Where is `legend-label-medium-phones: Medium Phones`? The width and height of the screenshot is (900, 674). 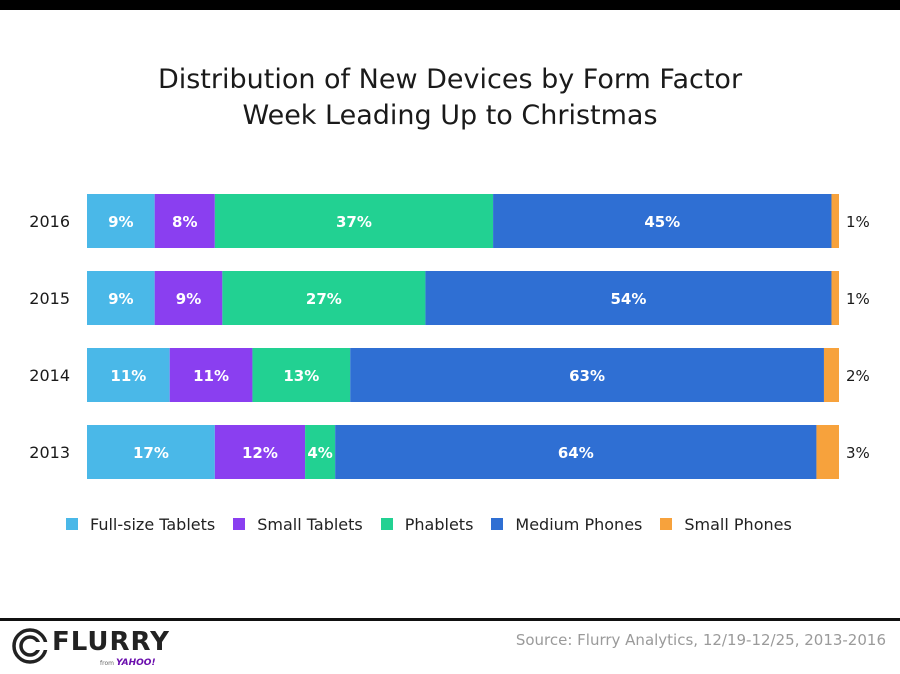 legend-label-medium-phones: Medium Phones is located at coordinates (579, 524).